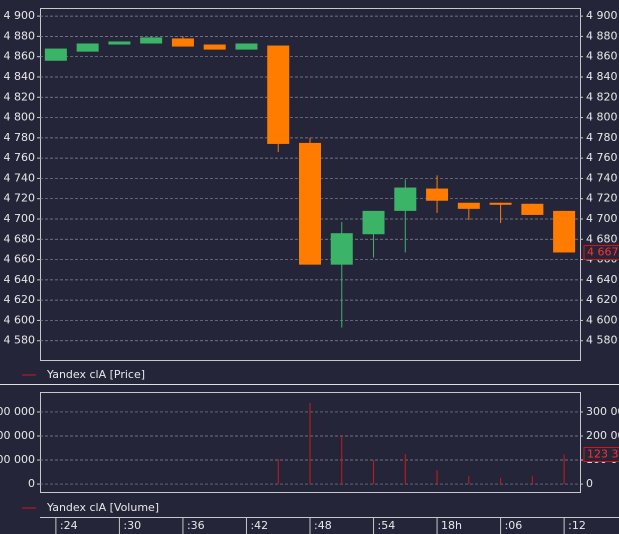  What do you see at coordinates (323, 525) in the screenshot?
I see `x-tick-label: :48` at bounding box center [323, 525].